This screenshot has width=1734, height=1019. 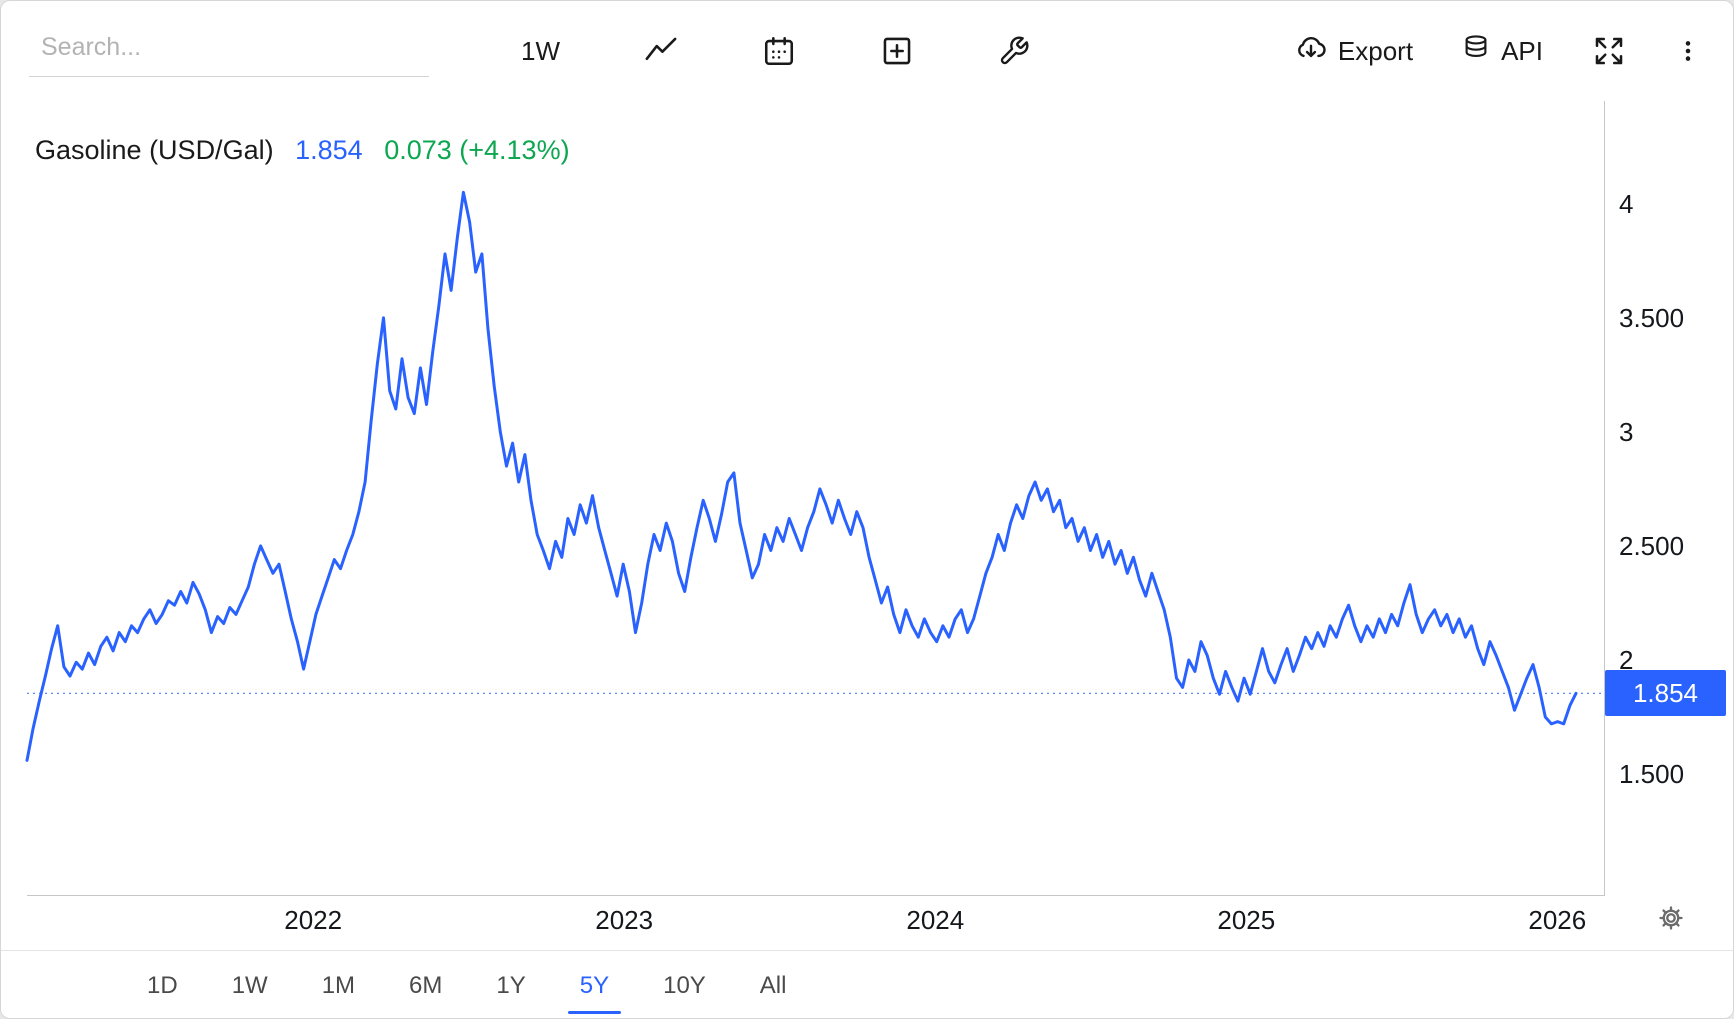 I want to click on api-label: API, so click(x=1522, y=50).